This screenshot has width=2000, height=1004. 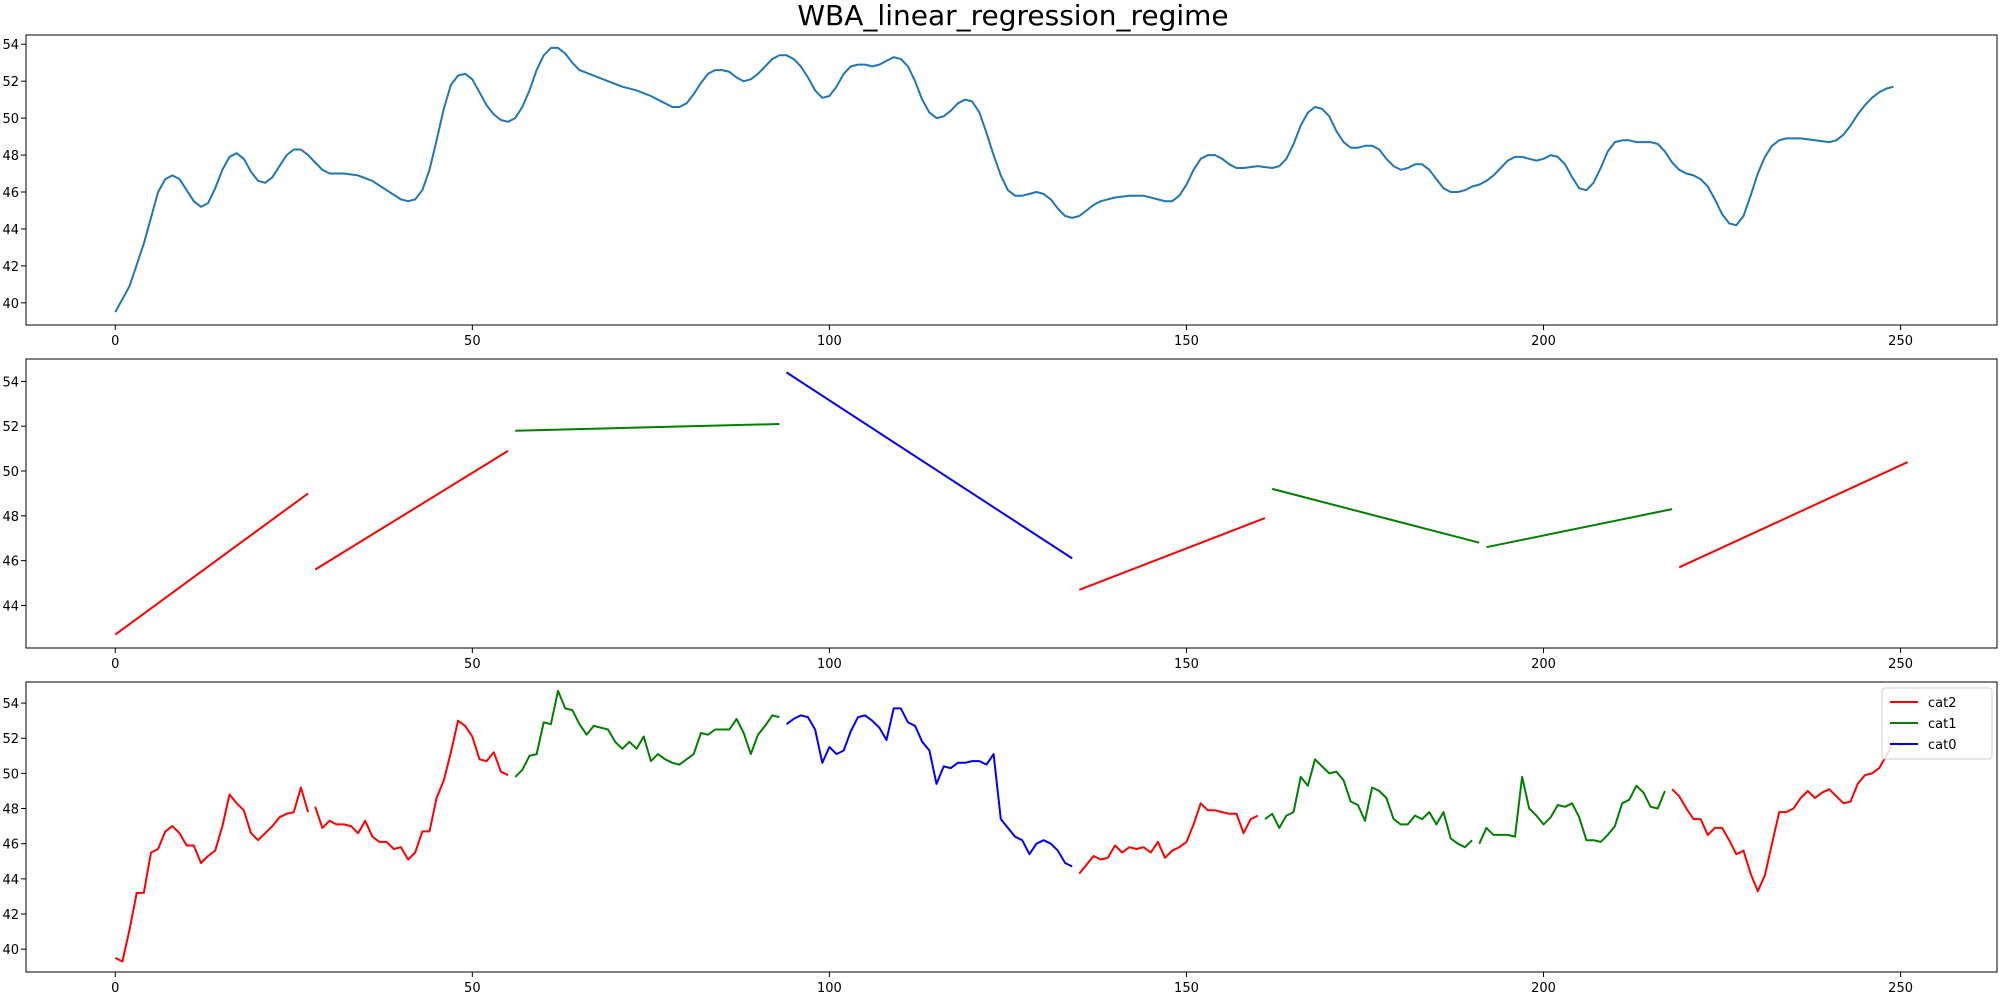 I want to click on legend-label-cat2: cat2, so click(x=1942, y=703).